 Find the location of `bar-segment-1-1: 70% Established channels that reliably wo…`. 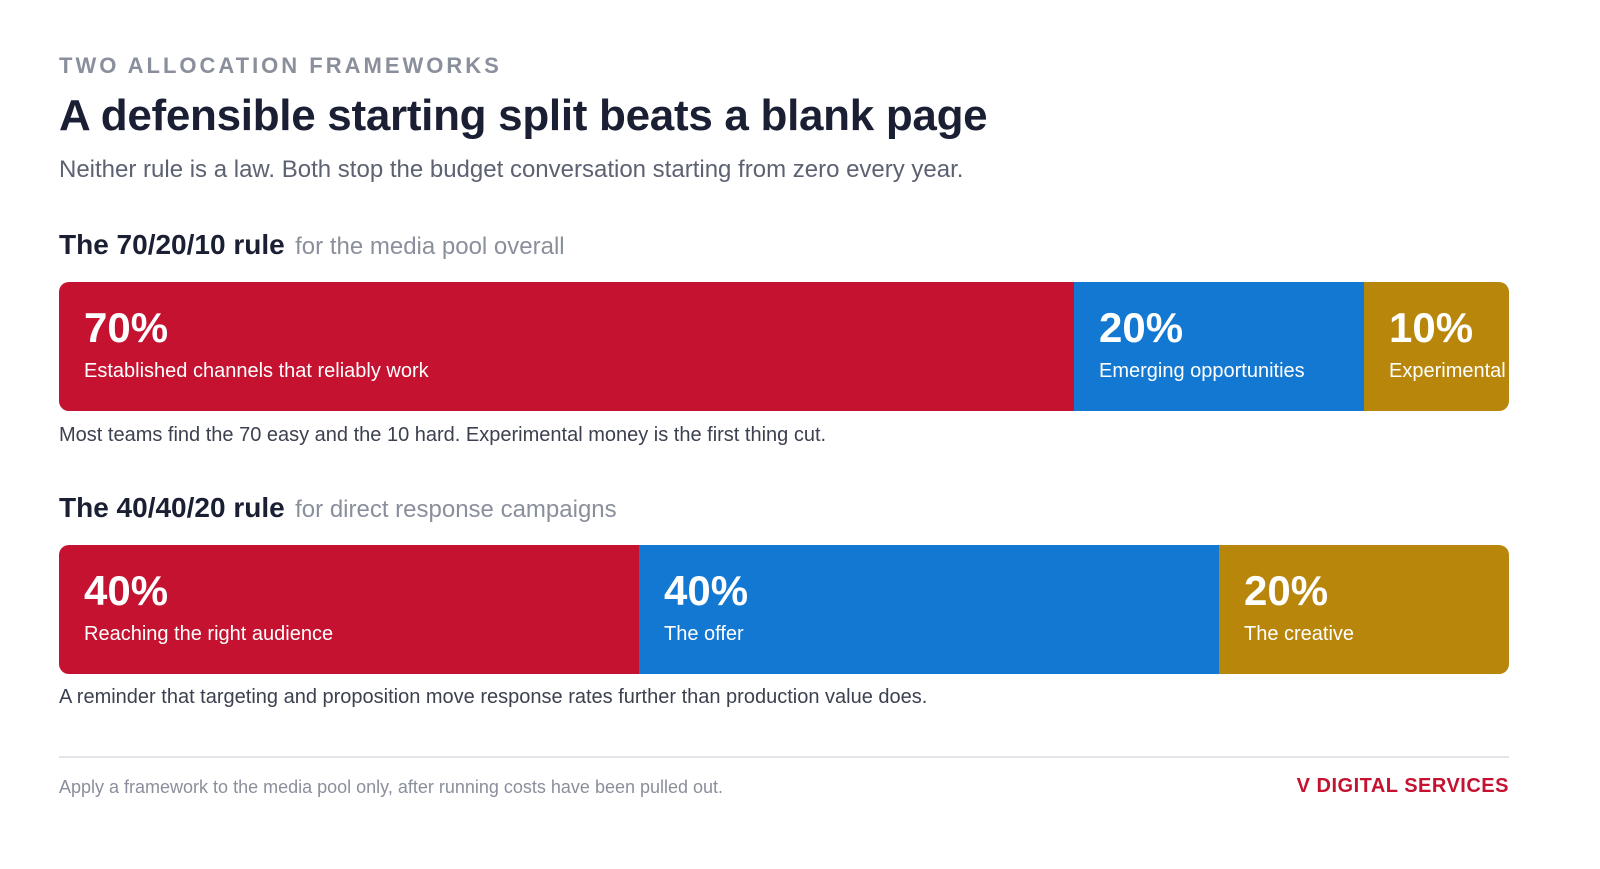

bar-segment-1-1: 70% Established channels that reliably wo… is located at coordinates (566, 346).